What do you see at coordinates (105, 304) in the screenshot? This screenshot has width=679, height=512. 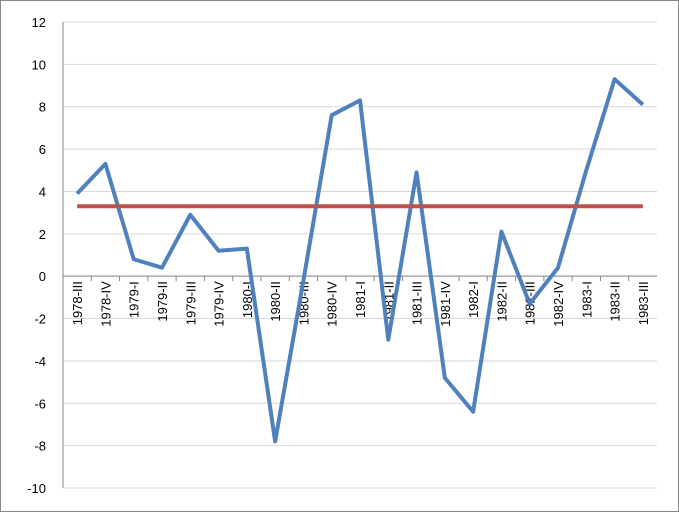 I see `x-tick-label: 1978-IV` at bounding box center [105, 304].